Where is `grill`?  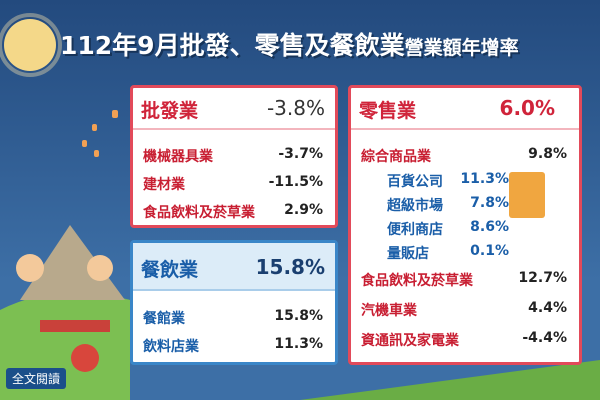 grill is located at coordinates (85, 358).